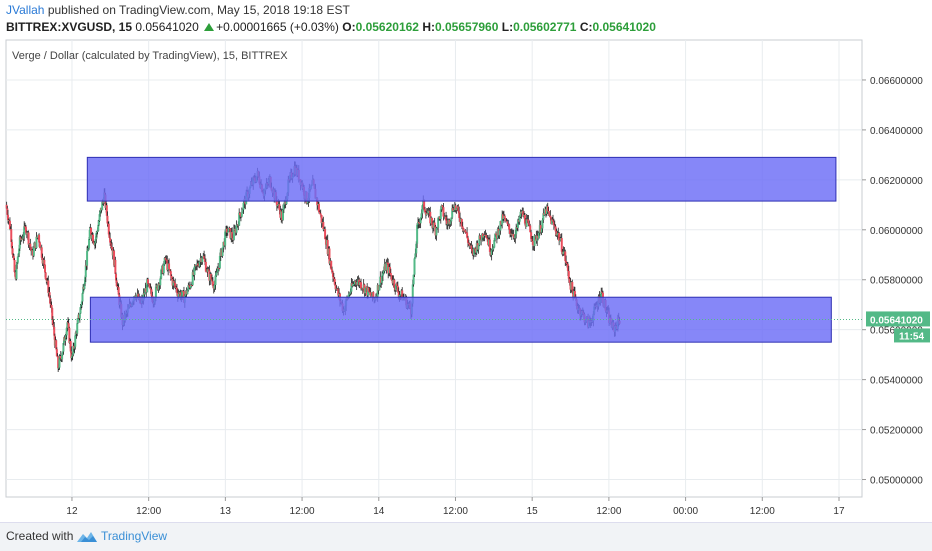  Describe the element at coordinates (896, 381) in the screenshot. I see `y-tick-label: 0.05400000` at that location.